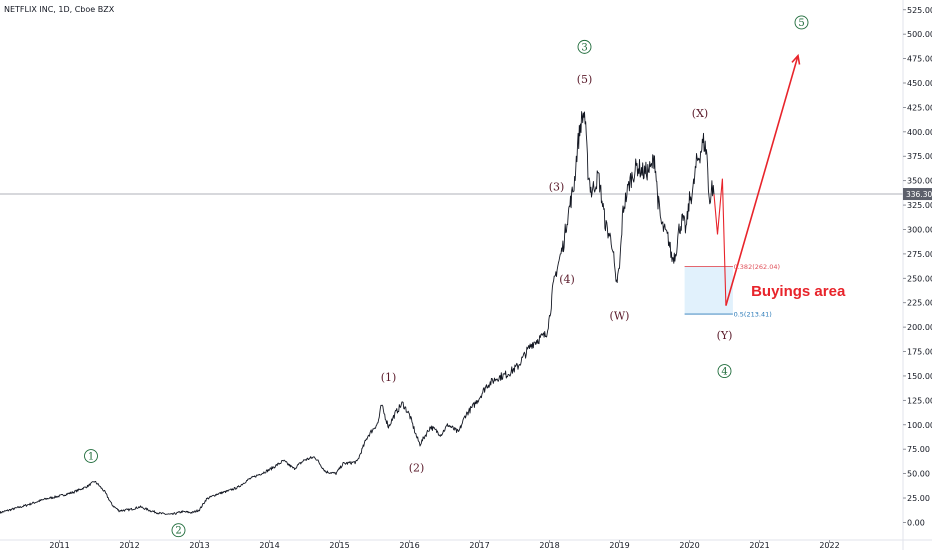 The width and height of the screenshot is (932, 550). I want to click on y-tick-label: 525.00, so click(919, 10).